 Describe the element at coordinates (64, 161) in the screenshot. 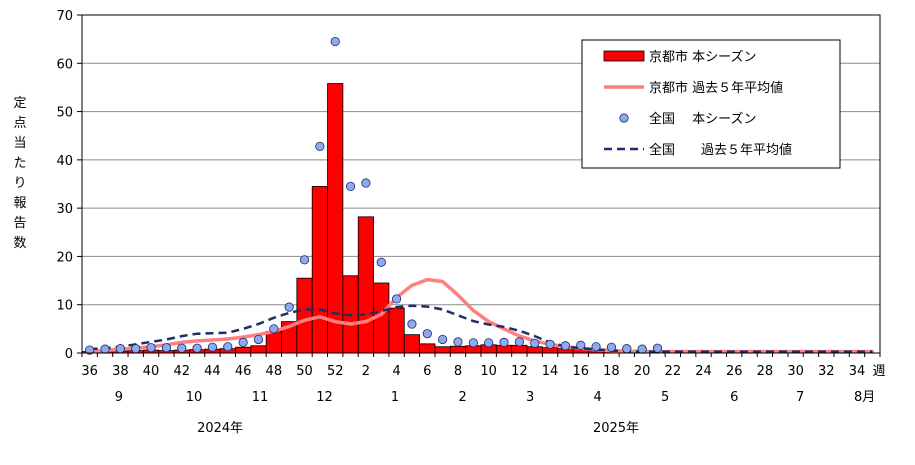

I see `y-tick-label: 40` at that location.